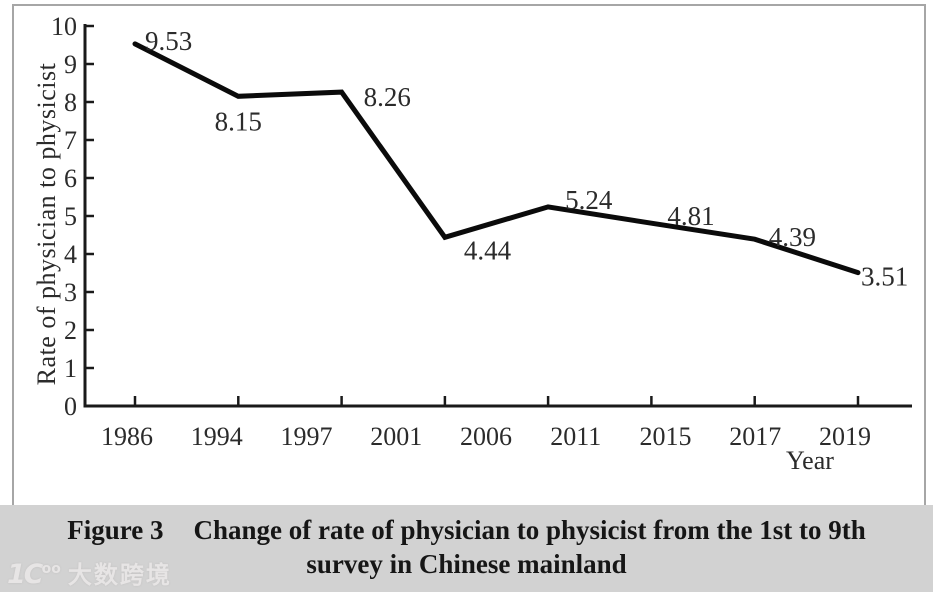 This screenshot has width=933, height=592. Describe the element at coordinates (34, 574) in the screenshot. I see `watermark-logo-icon: 1Coo` at that location.